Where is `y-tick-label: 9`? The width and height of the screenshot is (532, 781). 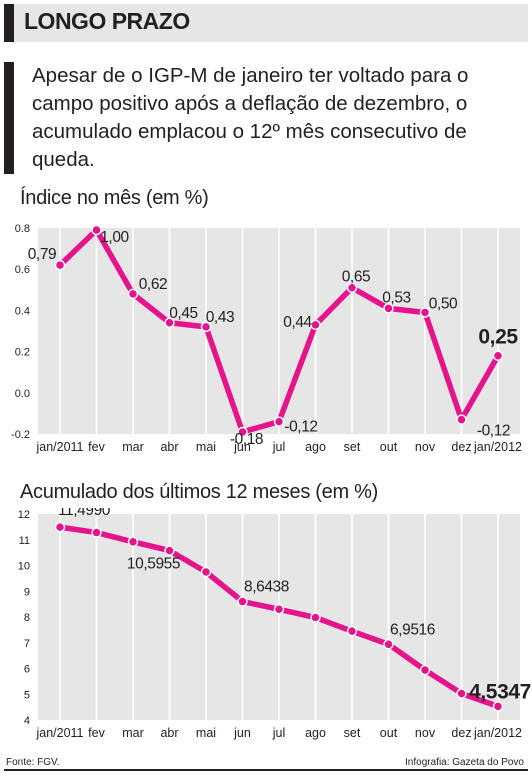 y-tick-label: 9 is located at coordinates (27, 592).